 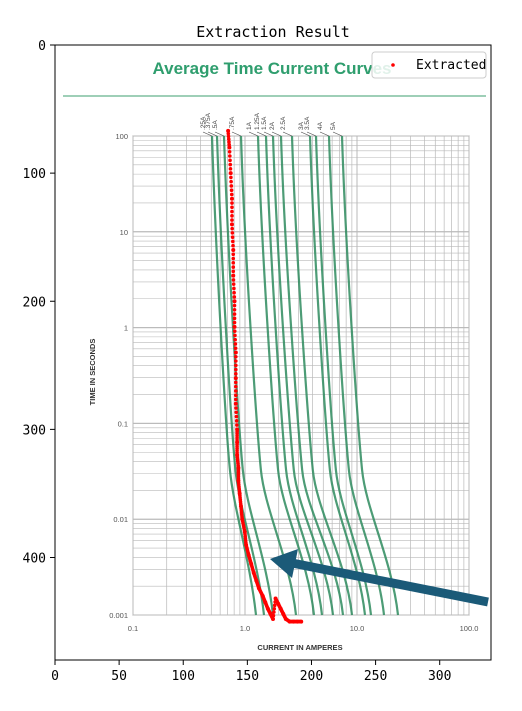 What do you see at coordinates (333, 125) in the screenshot?
I see `image-curve-label: 5A` at bounding box center [333, 125].